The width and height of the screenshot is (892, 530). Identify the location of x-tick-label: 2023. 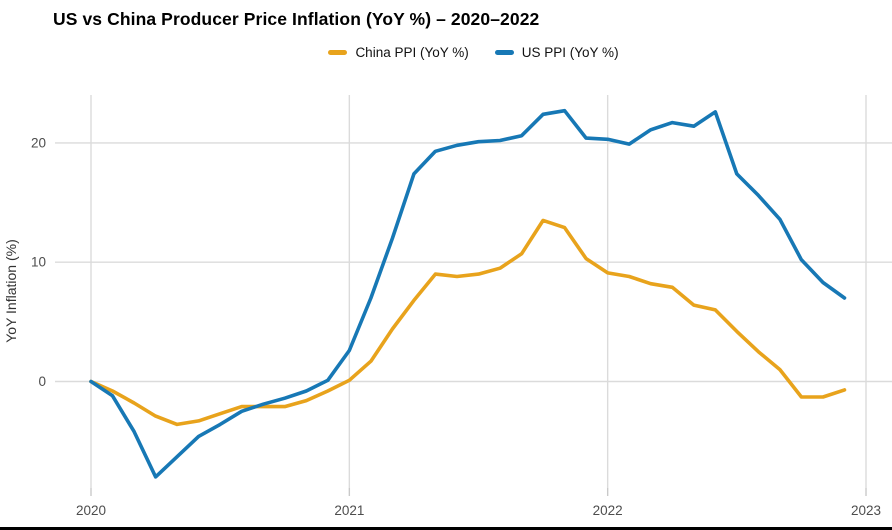
(866, 510).